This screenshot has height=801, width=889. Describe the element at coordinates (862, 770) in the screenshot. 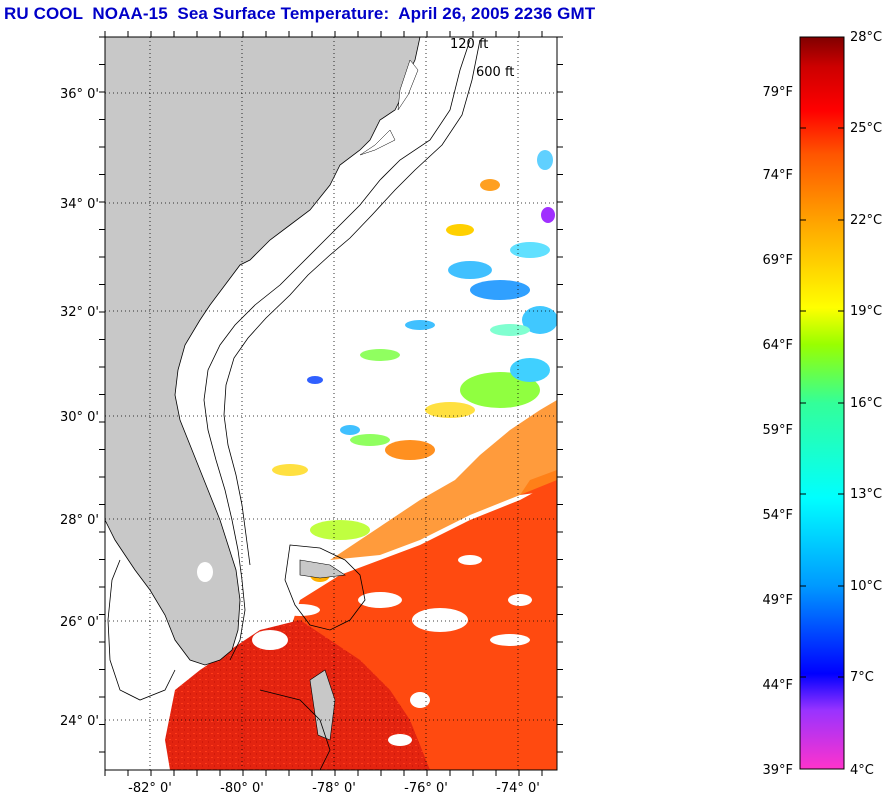

I see `cb-celsius-label: 4°C` at that location.